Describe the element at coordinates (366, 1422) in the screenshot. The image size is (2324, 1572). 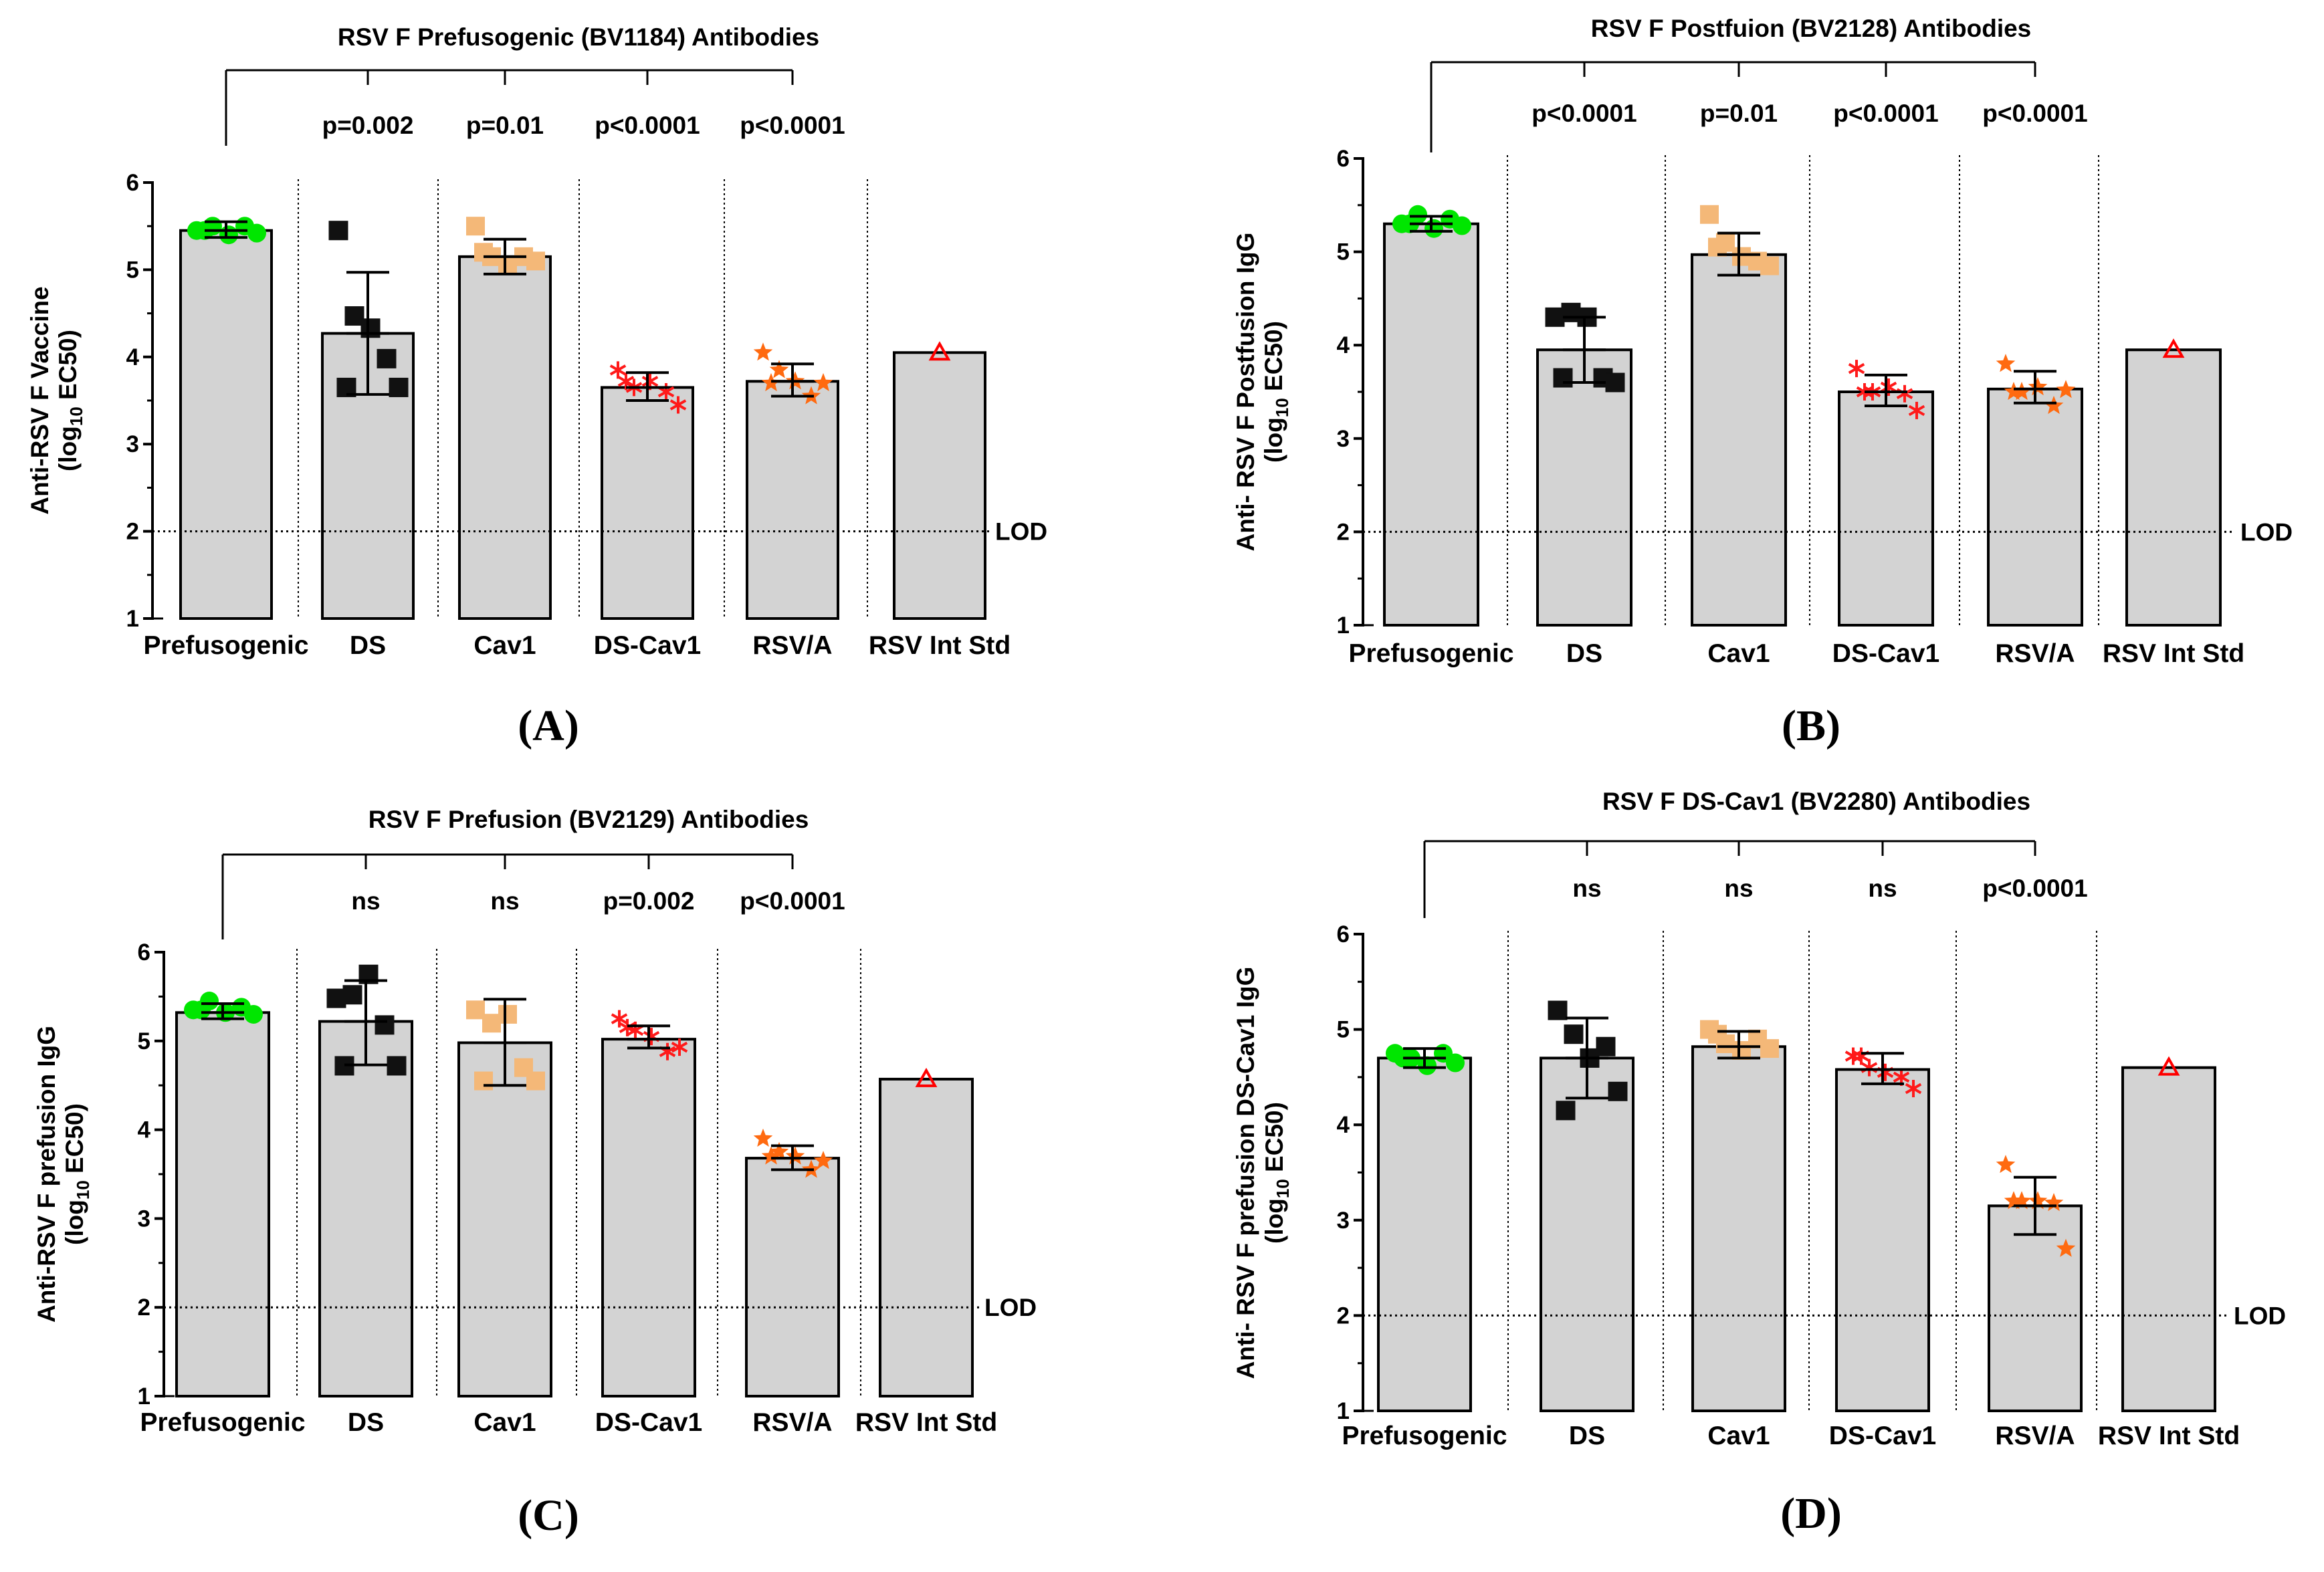
I see `x-tick-label: DS` at that location.